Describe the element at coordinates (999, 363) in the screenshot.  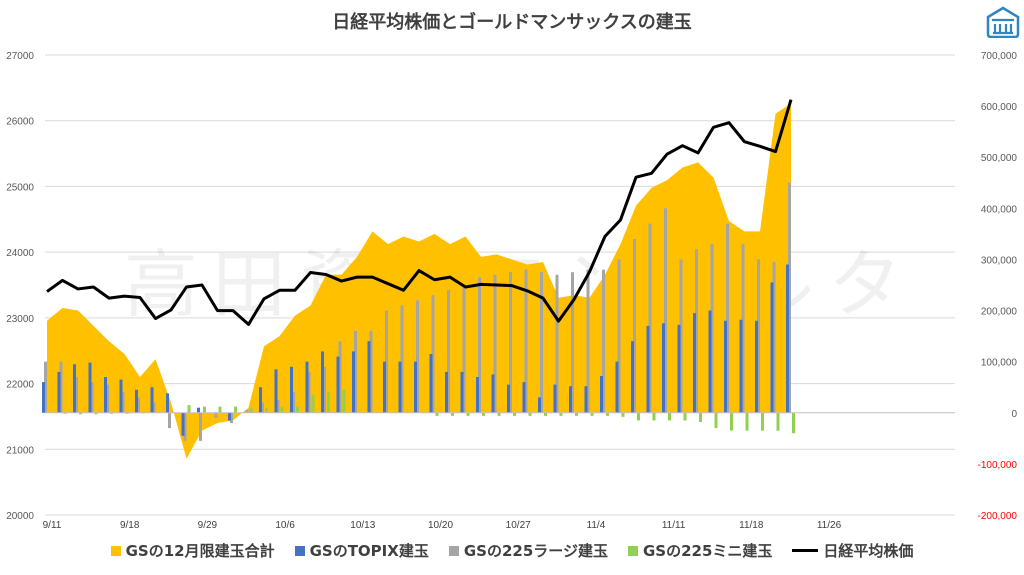
I see `right-axis-tick-label: 100,000` at that location.